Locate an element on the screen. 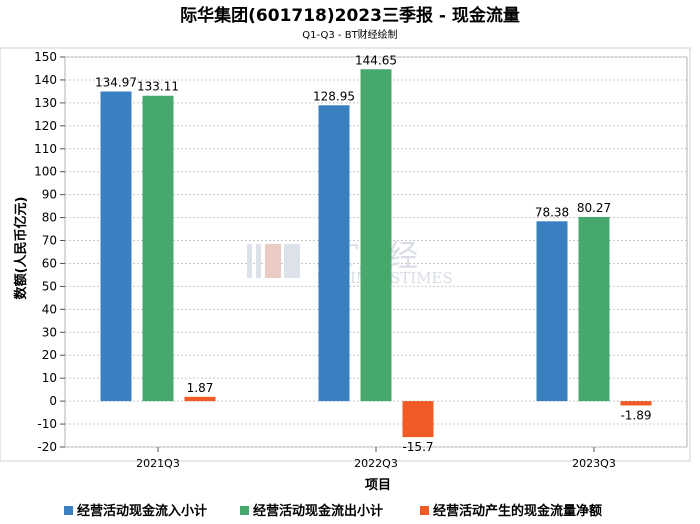  x-tick-label: 2022Q3 is located at coordinates (376, 463).